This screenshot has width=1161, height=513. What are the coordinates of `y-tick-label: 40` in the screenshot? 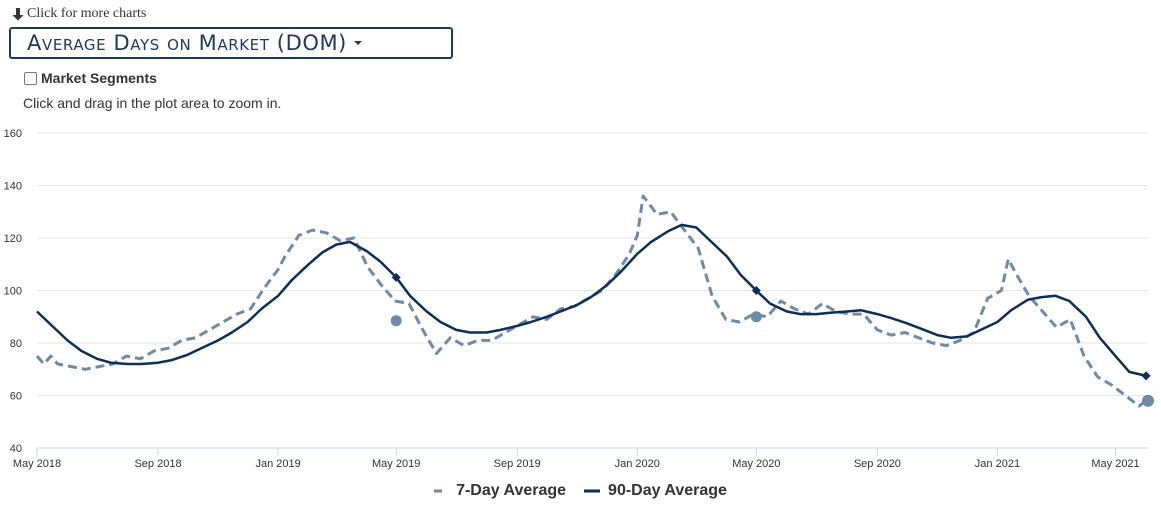 It's located at (16, 449).